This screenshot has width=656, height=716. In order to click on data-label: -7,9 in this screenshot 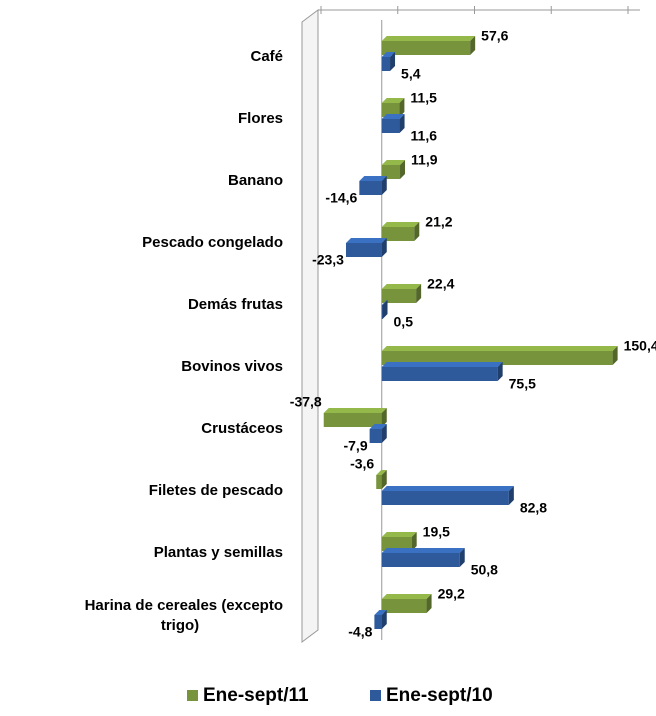, I will do `click(355, 446)`.